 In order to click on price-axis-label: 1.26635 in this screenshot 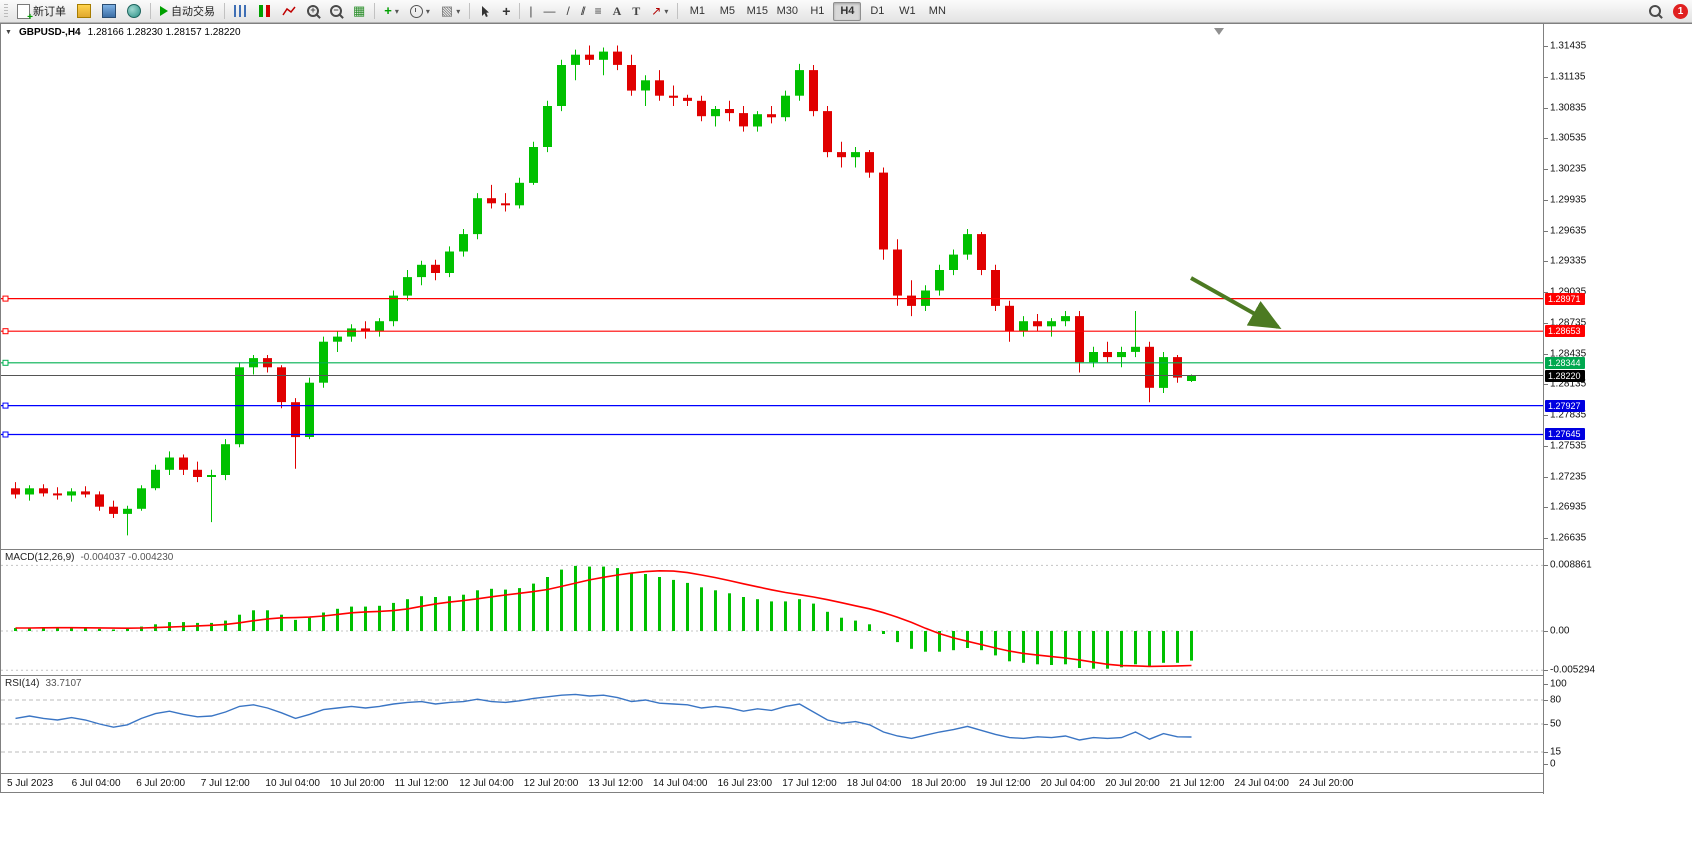, I will do `click(1568, 538)`.